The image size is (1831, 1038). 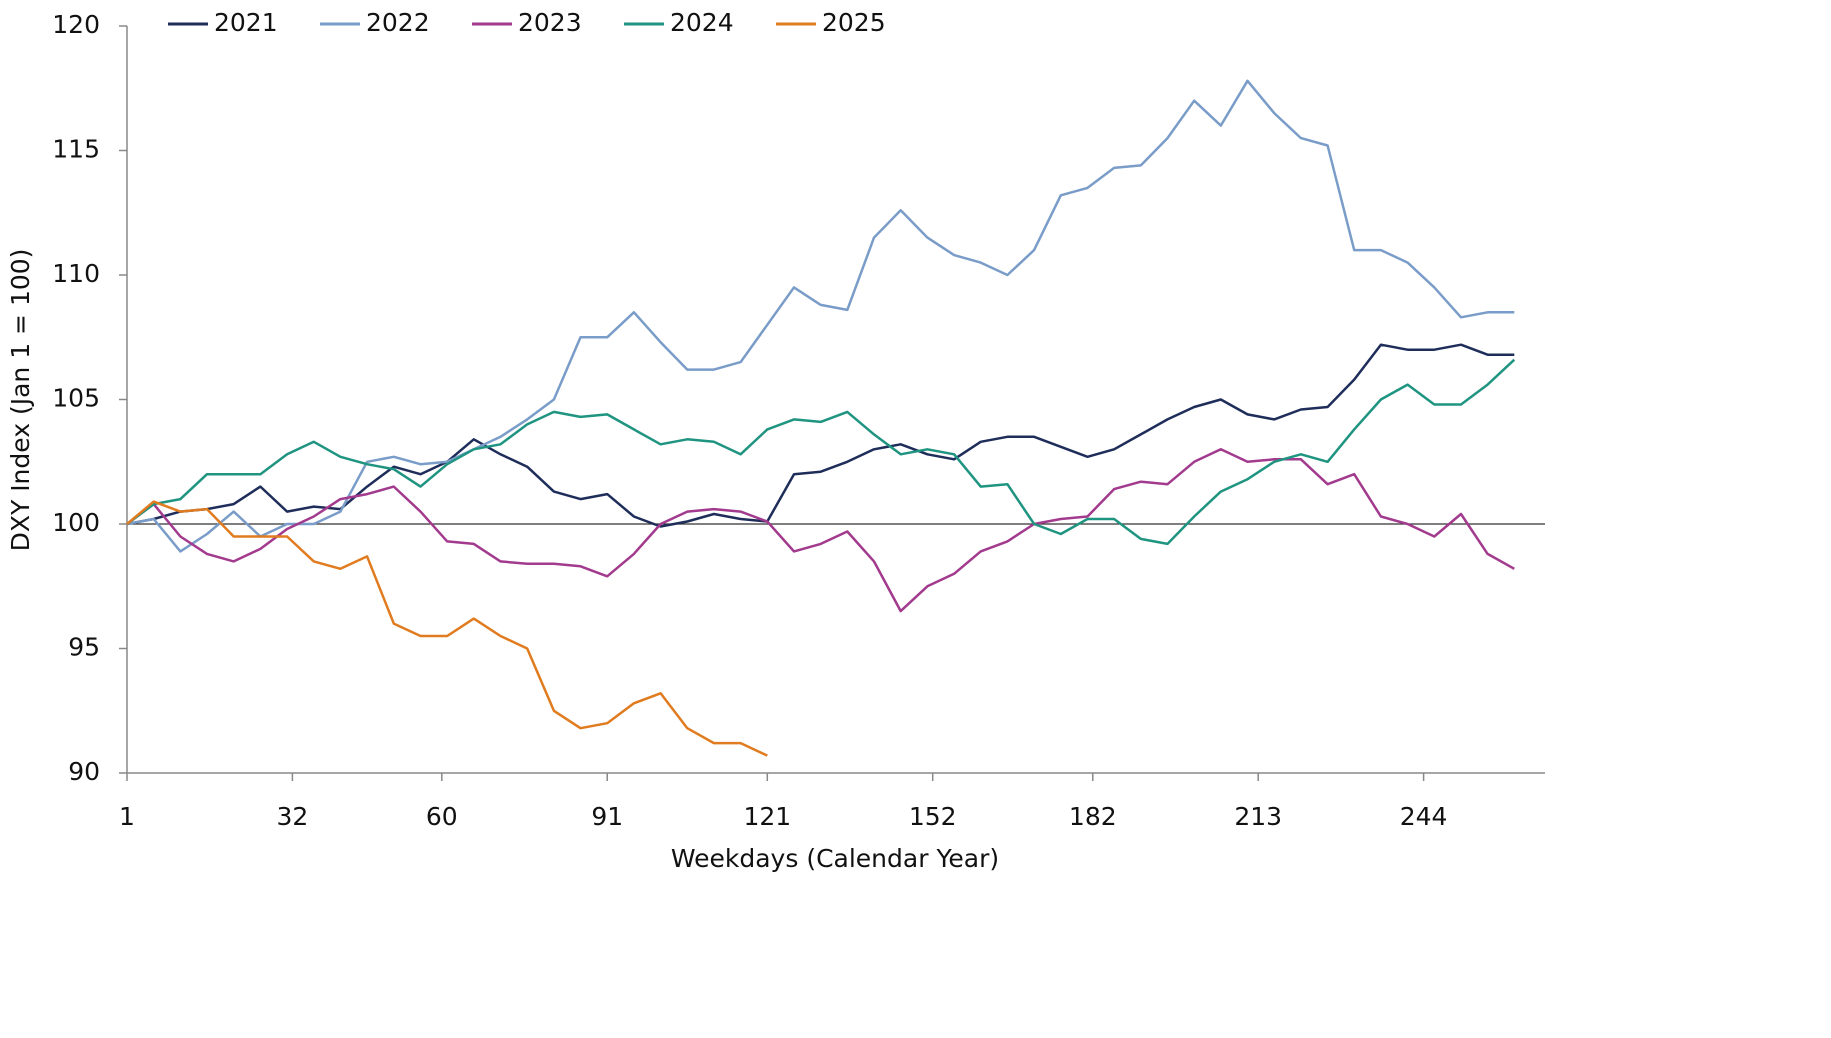 What do you see at coordinates (76, 398) in the screenshot?
I see `y-tick-label: 105` at bounding box center [76, 398].